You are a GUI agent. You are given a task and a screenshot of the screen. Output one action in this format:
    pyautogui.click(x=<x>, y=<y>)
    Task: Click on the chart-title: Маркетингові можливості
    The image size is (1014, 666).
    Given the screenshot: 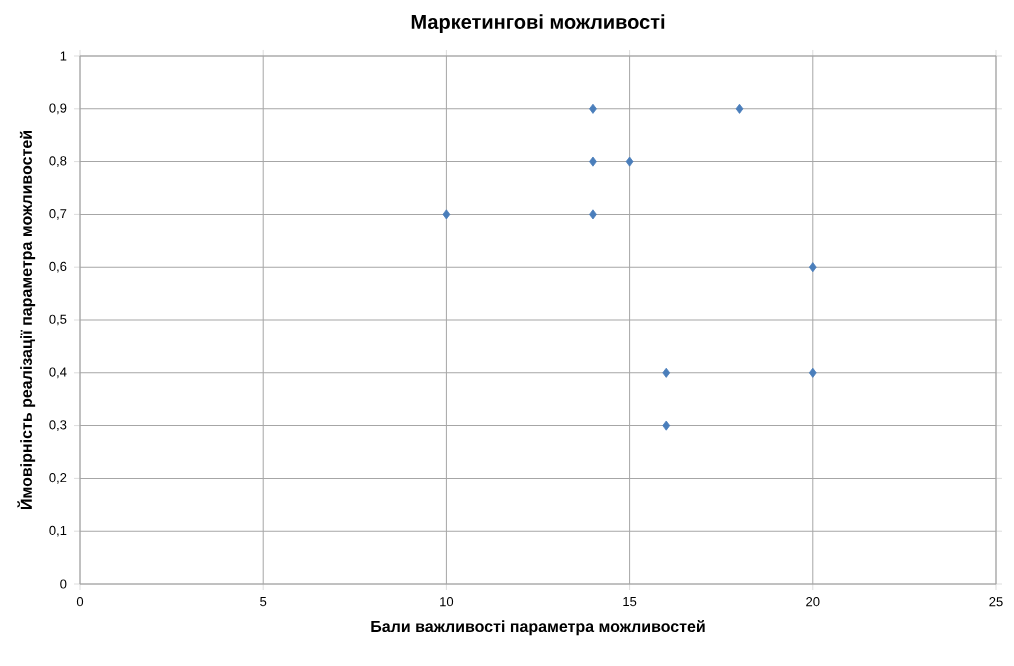 What is the action you would take?
    pyautogui.click(x=538, y=23)
    